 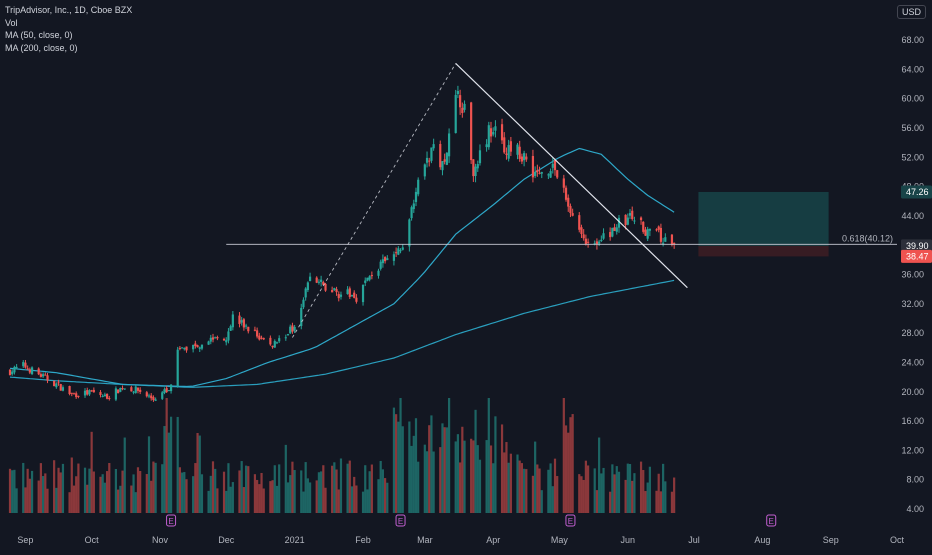 I want to click on legend-title: TripAdvisor, Inc., 1D, Cboe BZX, so click(x=69, y=10).